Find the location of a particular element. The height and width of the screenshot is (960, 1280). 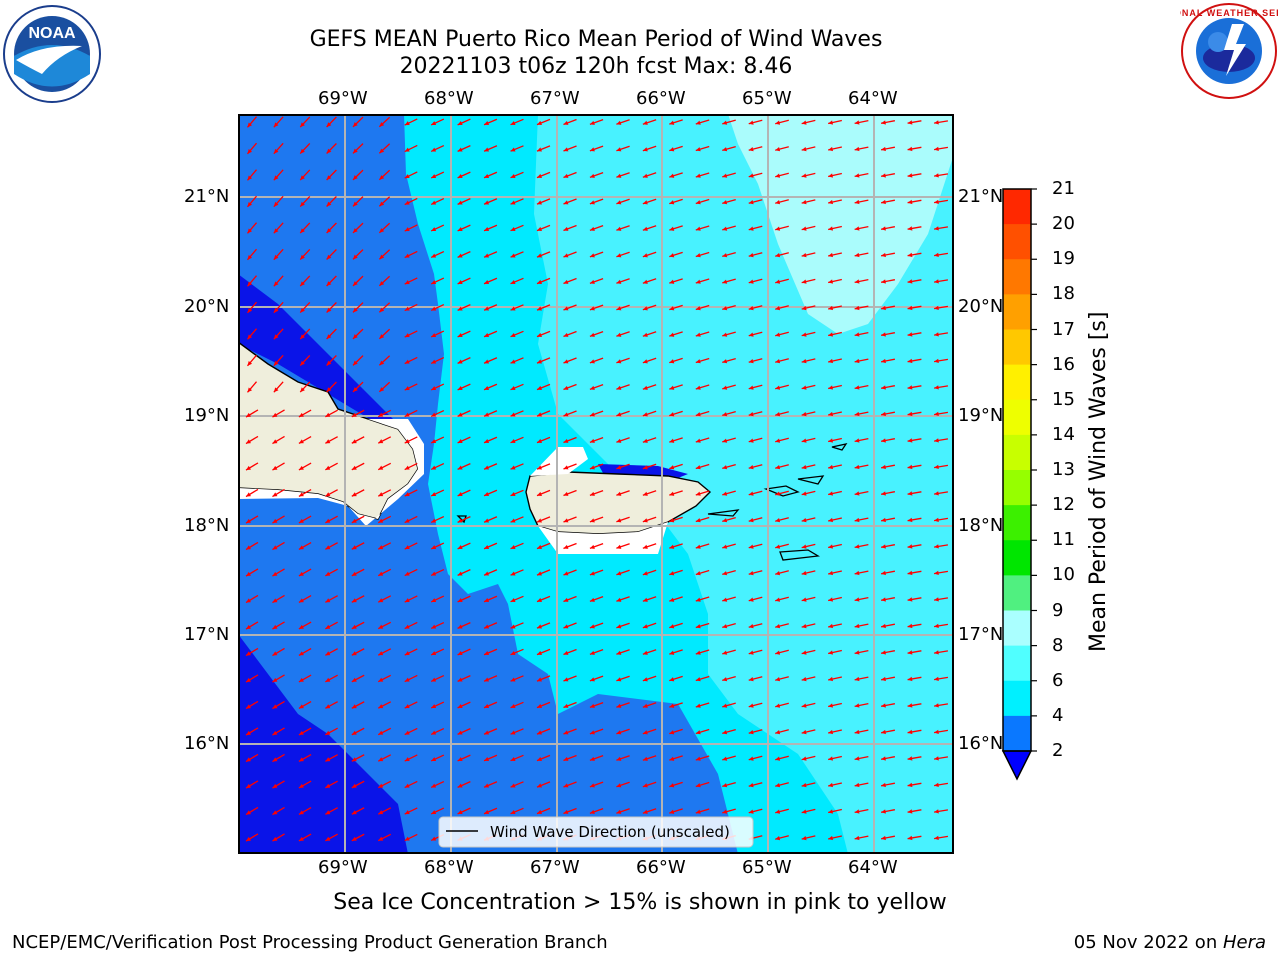

lon-label-top: 69°W is located at coordinates (343, 98).